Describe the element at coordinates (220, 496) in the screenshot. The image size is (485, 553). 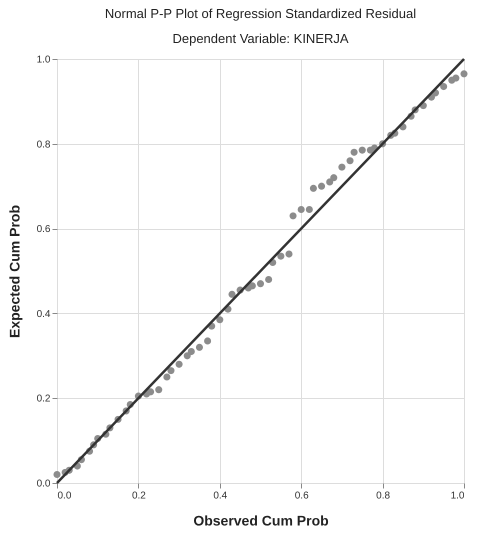
I see `x-tick-label: 0.4` at that location.